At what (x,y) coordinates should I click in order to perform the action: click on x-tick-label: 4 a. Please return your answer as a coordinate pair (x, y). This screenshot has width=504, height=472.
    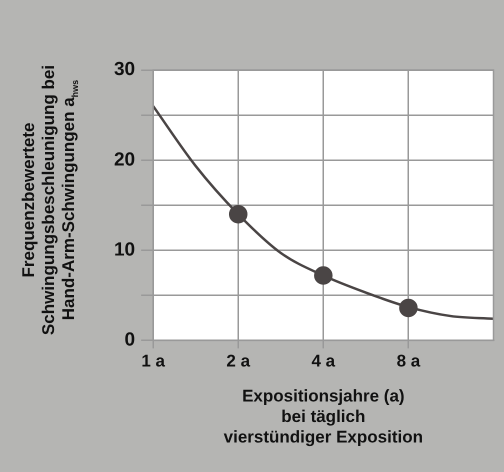
    Looking at the image, I should click on (323, 360).